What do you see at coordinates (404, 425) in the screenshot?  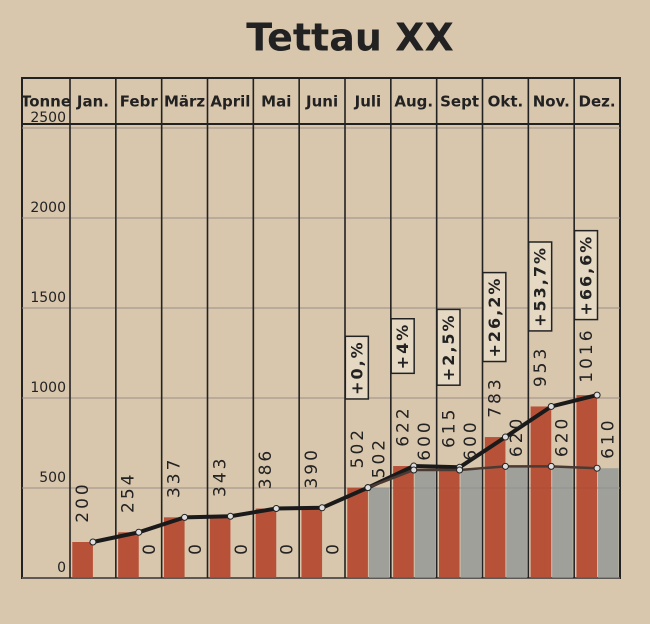 I see `value-label: 622` at bounding box center [404, 425].